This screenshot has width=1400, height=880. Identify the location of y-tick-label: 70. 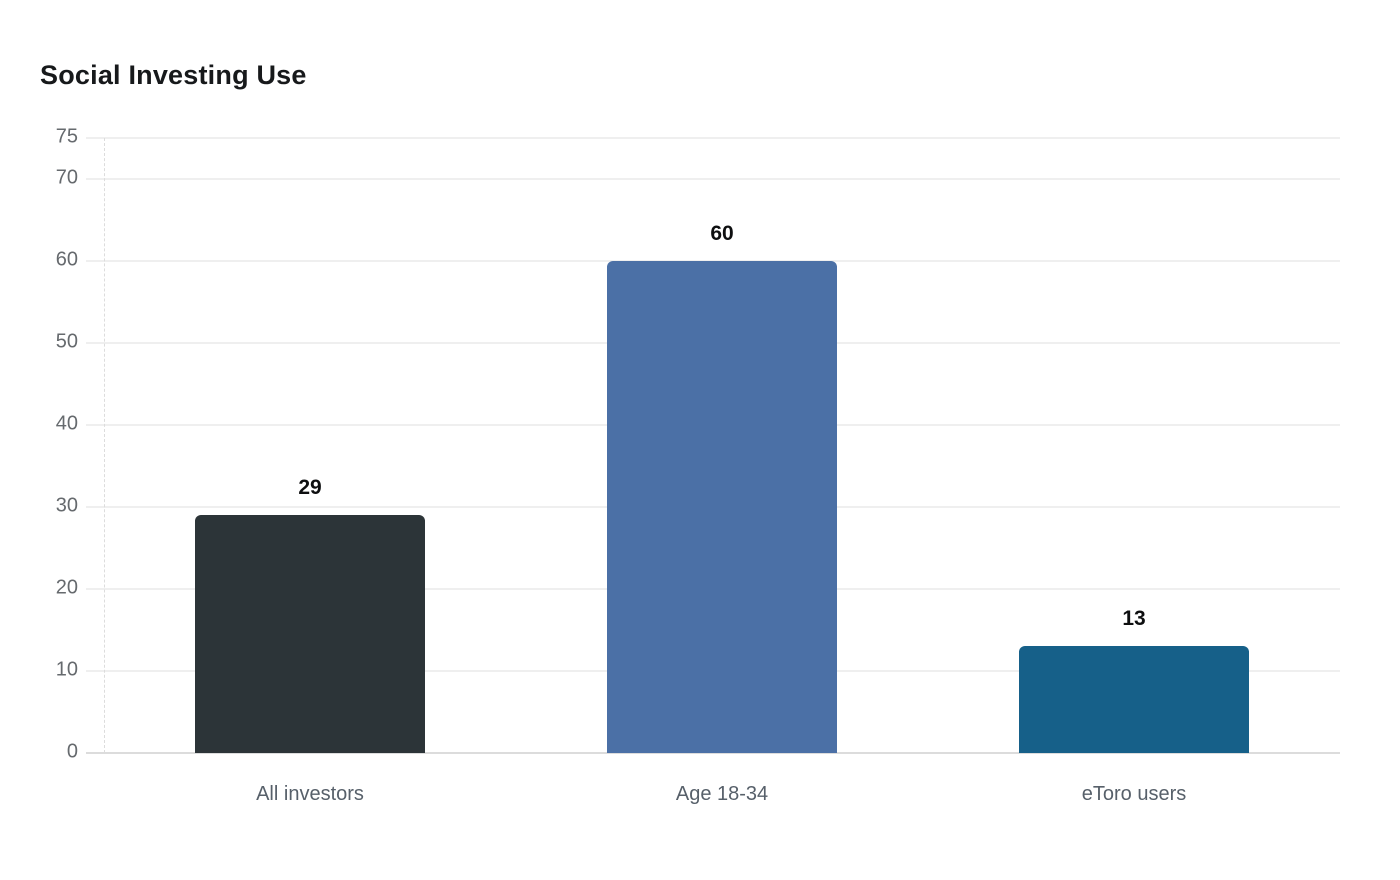
(66, 177).